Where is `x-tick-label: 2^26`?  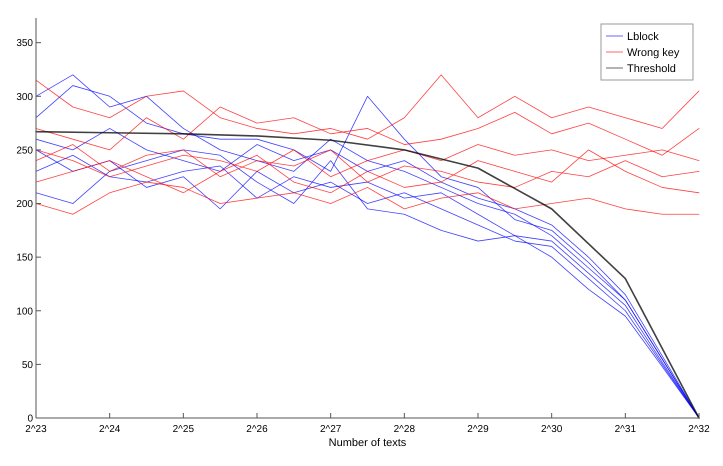
x-tick-label: 2^26 is located at coordinates (257, 429).